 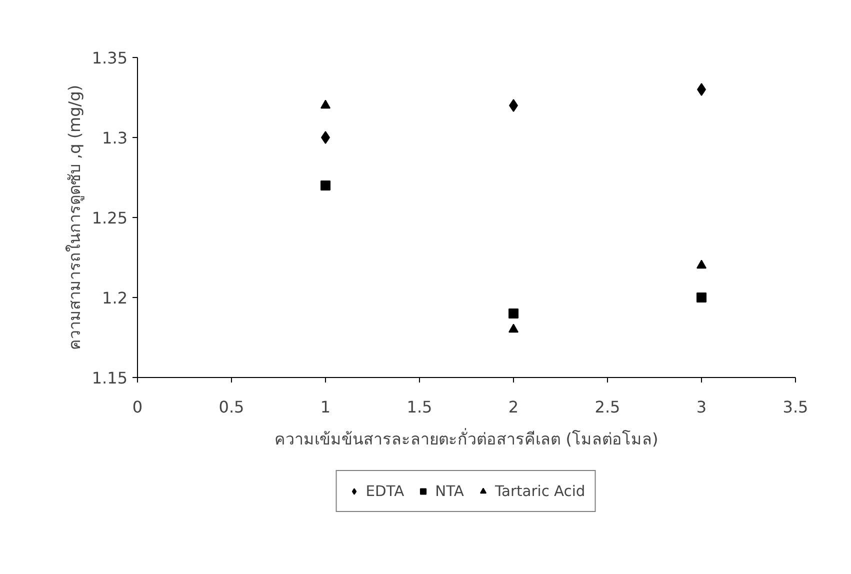 I want to click on x-tick-label: 3.5, so click(x=795, y=407).